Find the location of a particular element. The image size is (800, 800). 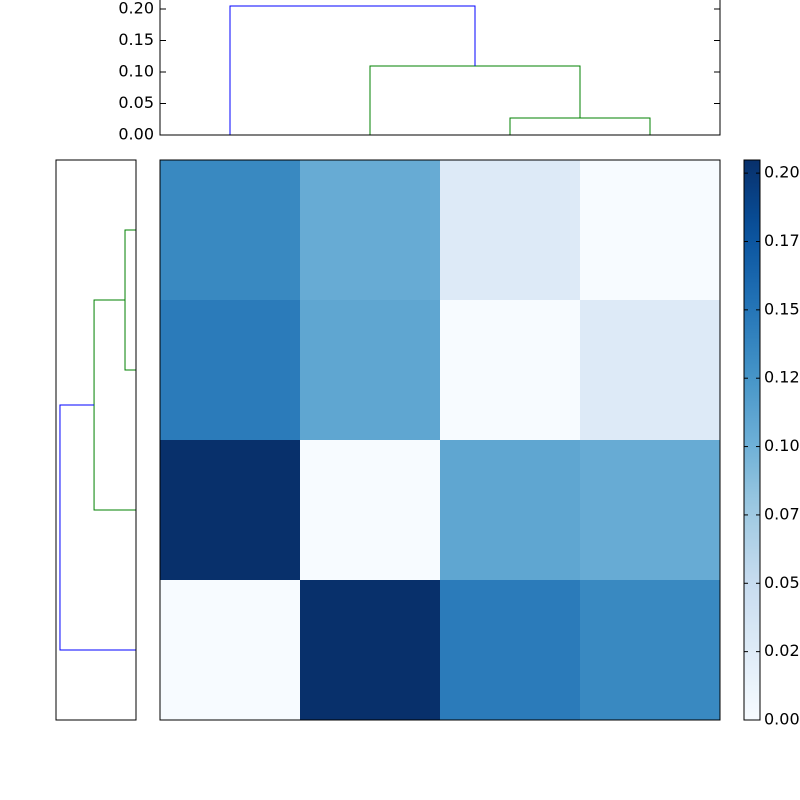

y-tick-label: 0.00 is located at coordinates (136, 134).